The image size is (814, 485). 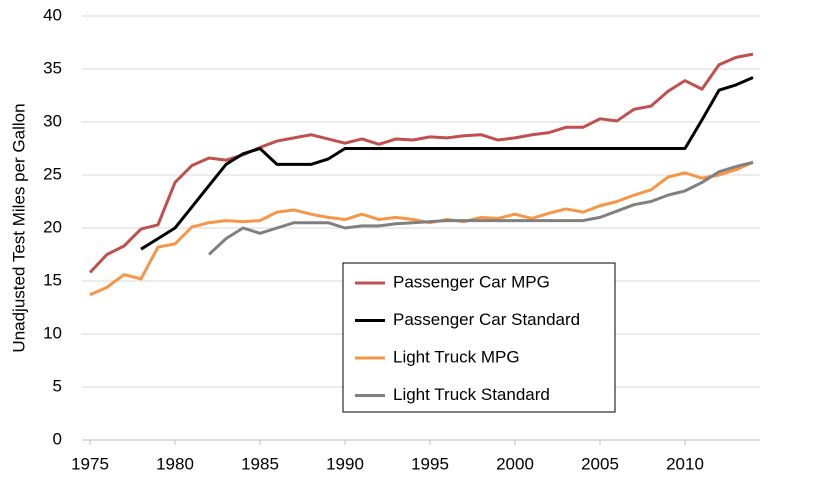 I want to click on y-tick-label: 40, so click(x=52, y=14).